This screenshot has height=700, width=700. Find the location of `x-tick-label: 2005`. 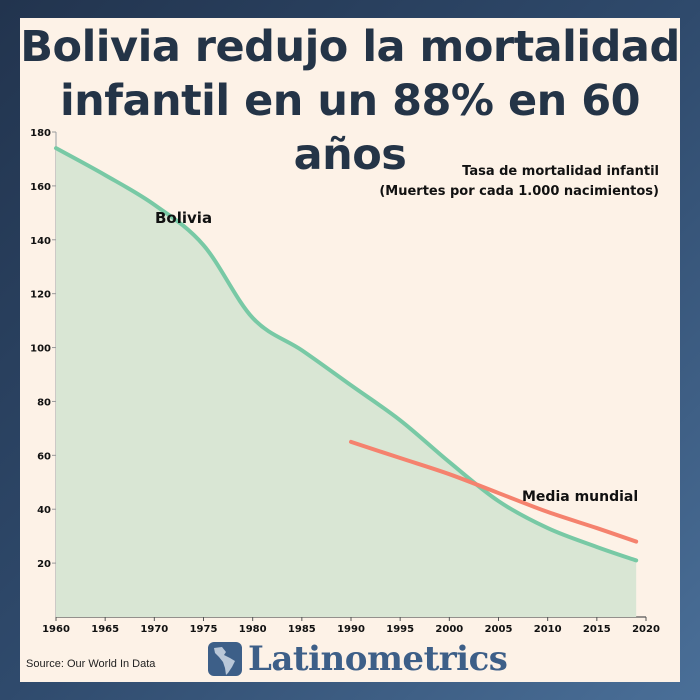

x-tick-label: 2005 is located at coordinates (499, 629).